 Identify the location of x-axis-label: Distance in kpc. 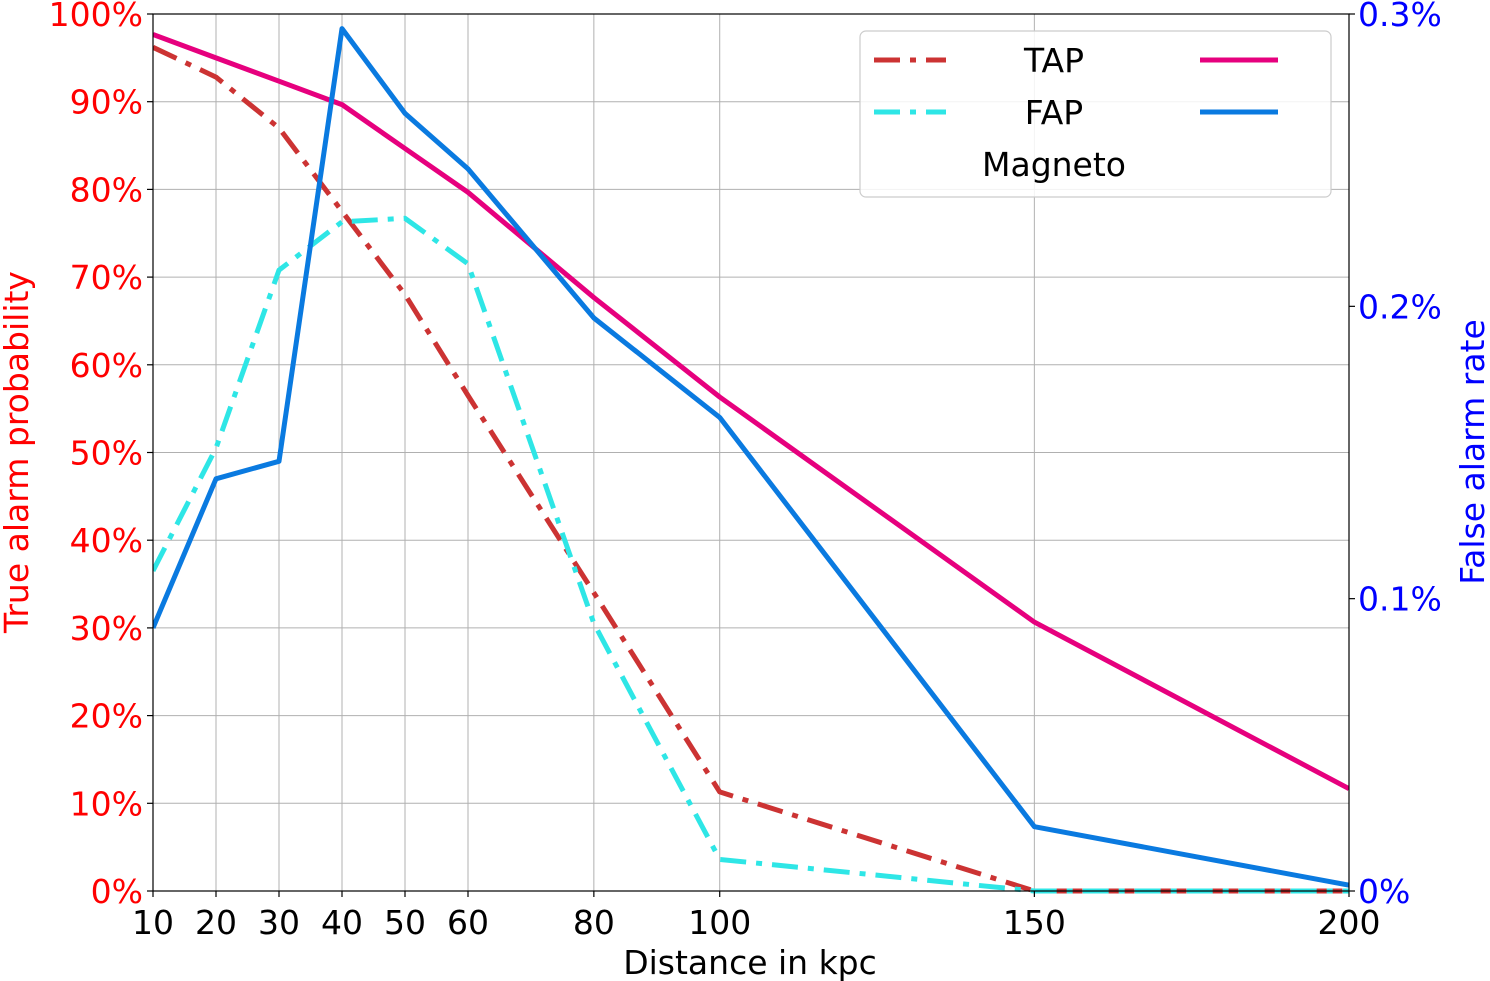
(750, 962).